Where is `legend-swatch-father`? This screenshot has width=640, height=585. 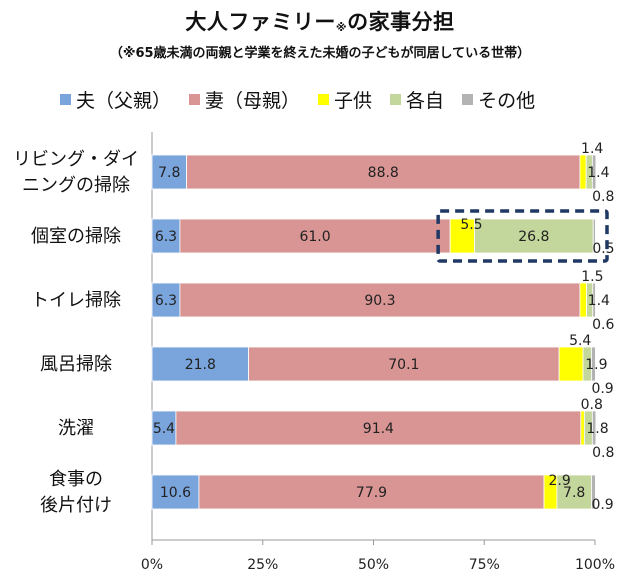
legend-swatch-father is located at coordinates (65, 99).